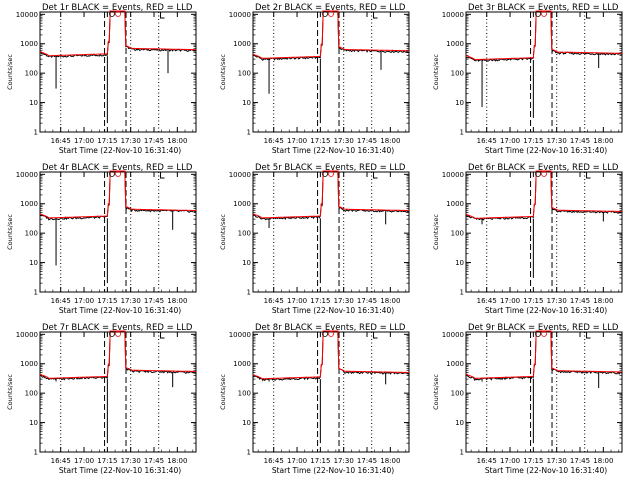 This screenshot has height=484, width=640. What do you see at coordinates (543, 8) in the screenshot?
I see `panel-title: Det 3r BLACK = Events, RED = LLD` at bounding box center [543, 8].